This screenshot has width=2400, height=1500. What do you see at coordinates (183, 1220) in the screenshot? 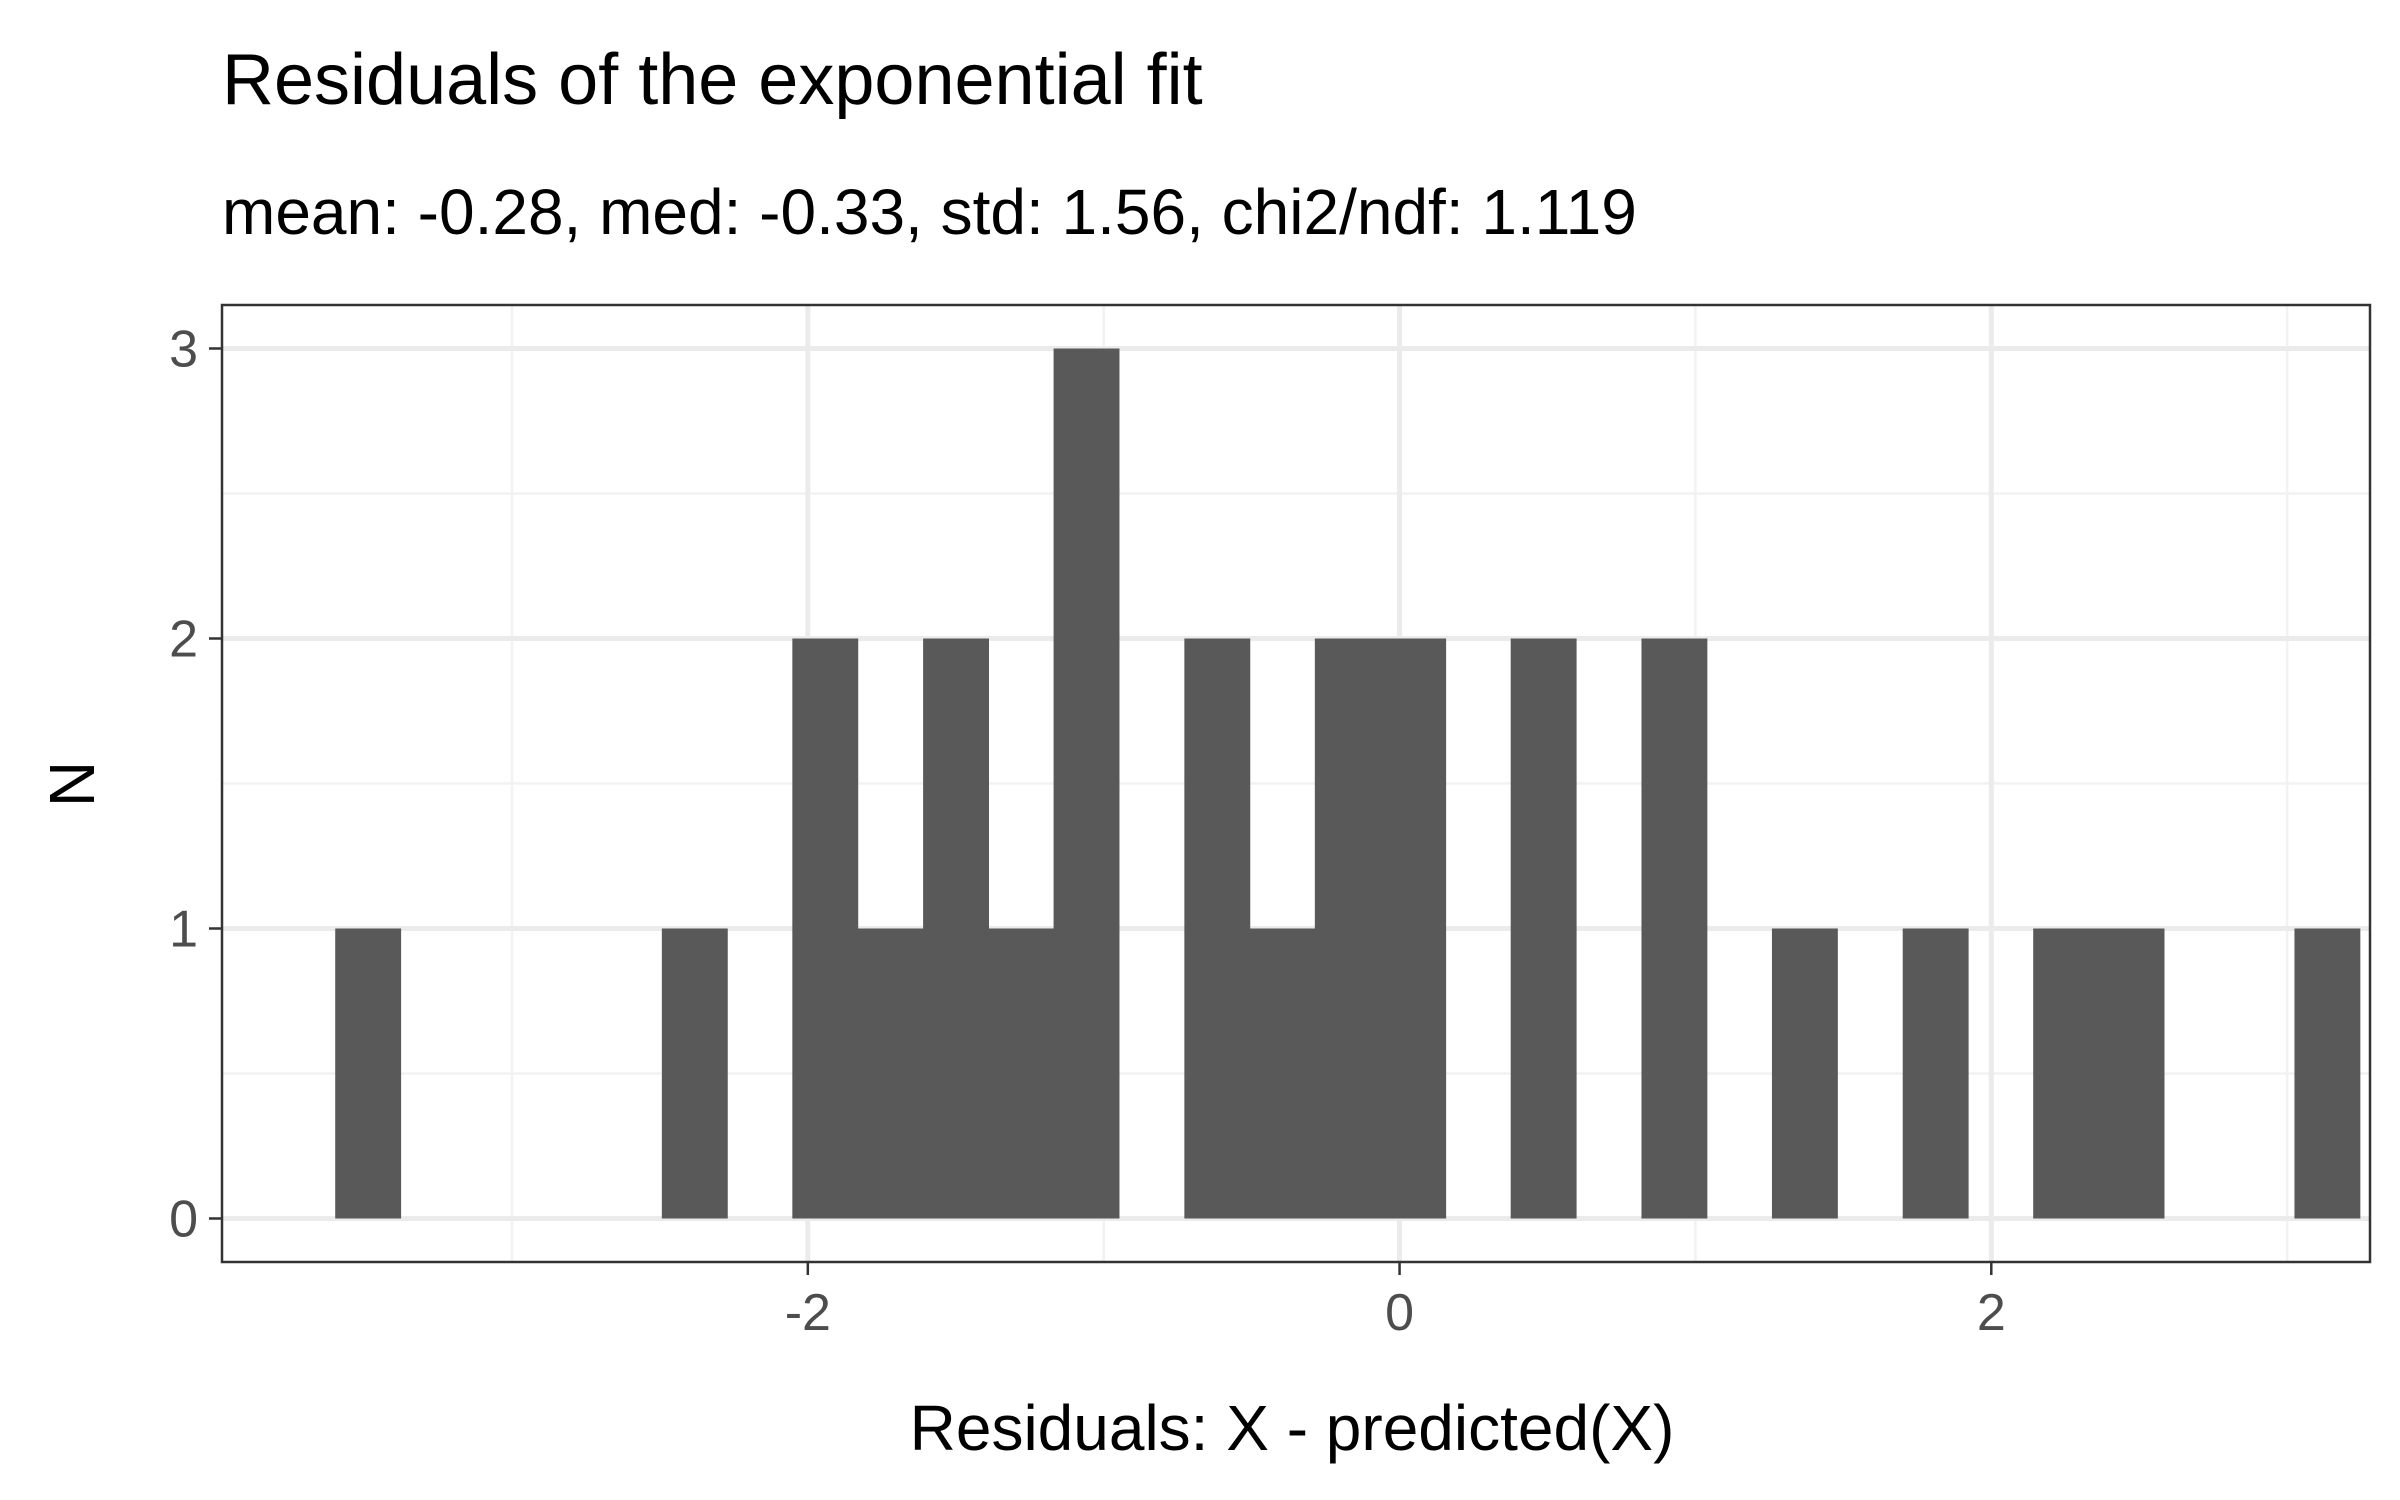
I see `y-tick-label: 0` at bounding box center [183, 1220].